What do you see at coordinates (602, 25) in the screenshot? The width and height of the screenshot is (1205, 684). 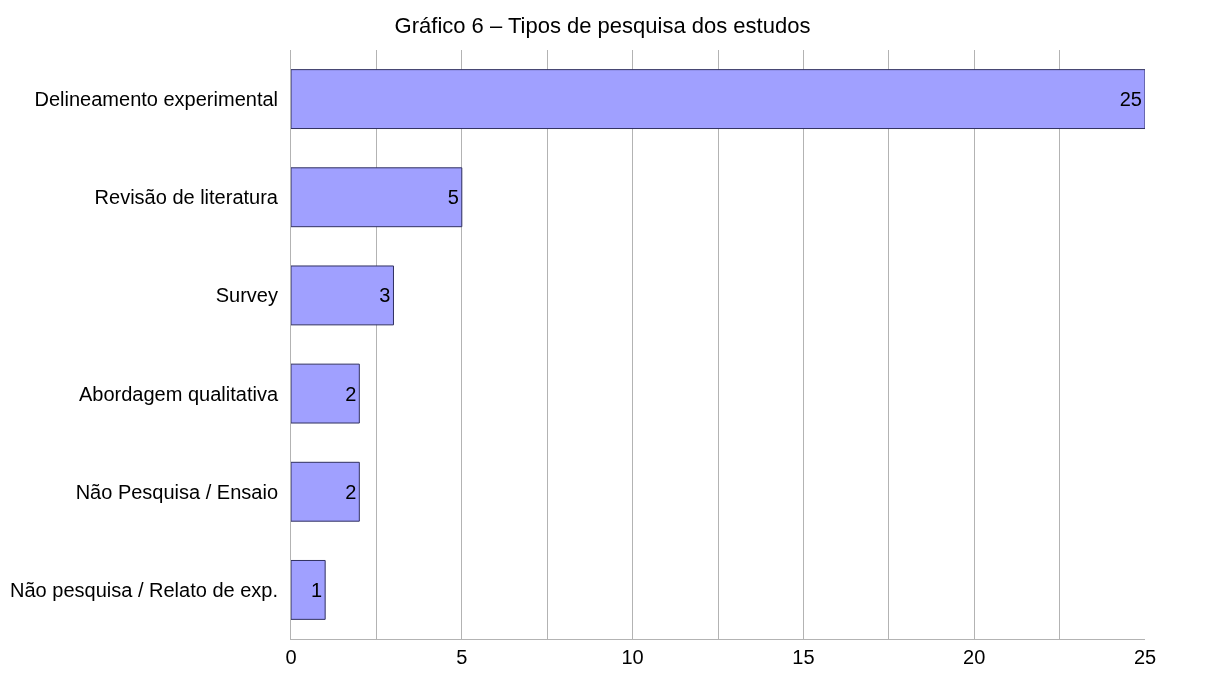 I see `chart-title: Gráfico 6 – Tipos de pesquisa dos estudos` at bounding box center [602, 25].